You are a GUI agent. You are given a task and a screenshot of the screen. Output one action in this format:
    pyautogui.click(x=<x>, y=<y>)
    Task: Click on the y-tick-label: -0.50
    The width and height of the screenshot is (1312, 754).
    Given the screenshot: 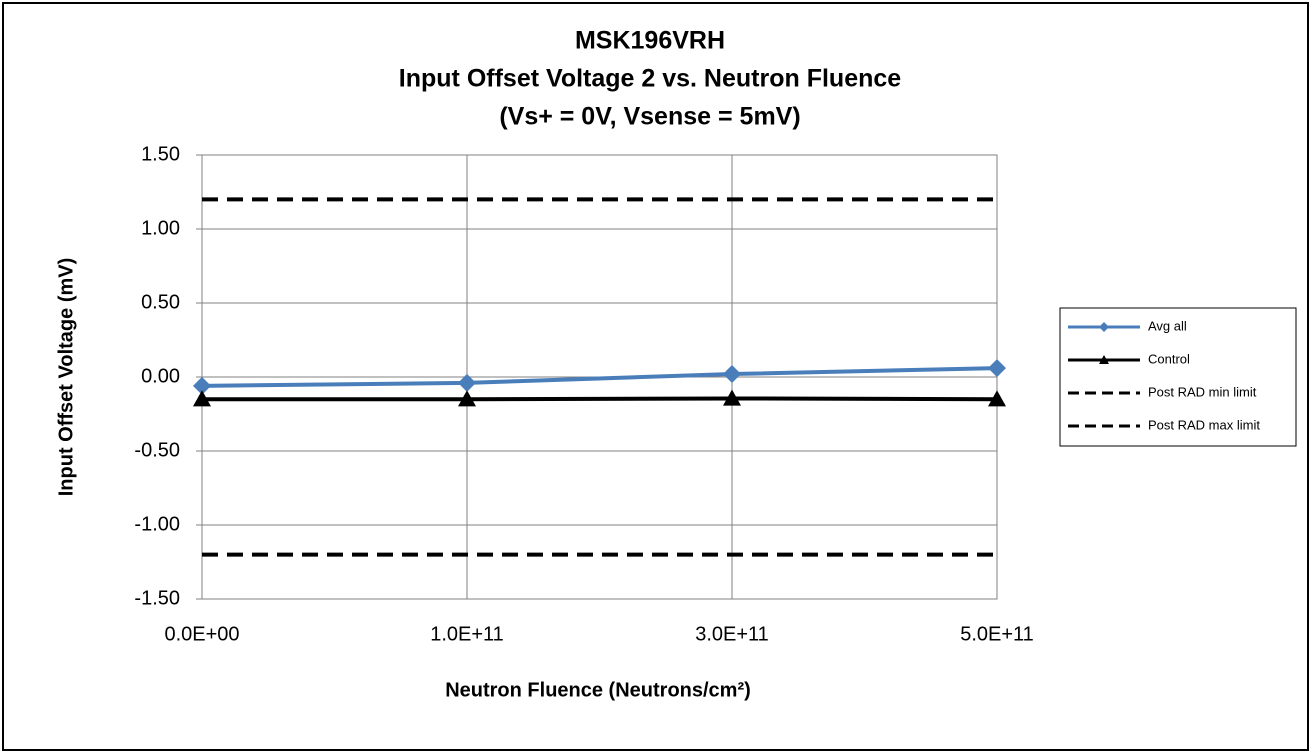 What is the action you would take?
    pyautogui.click(x=157, y=450)
    